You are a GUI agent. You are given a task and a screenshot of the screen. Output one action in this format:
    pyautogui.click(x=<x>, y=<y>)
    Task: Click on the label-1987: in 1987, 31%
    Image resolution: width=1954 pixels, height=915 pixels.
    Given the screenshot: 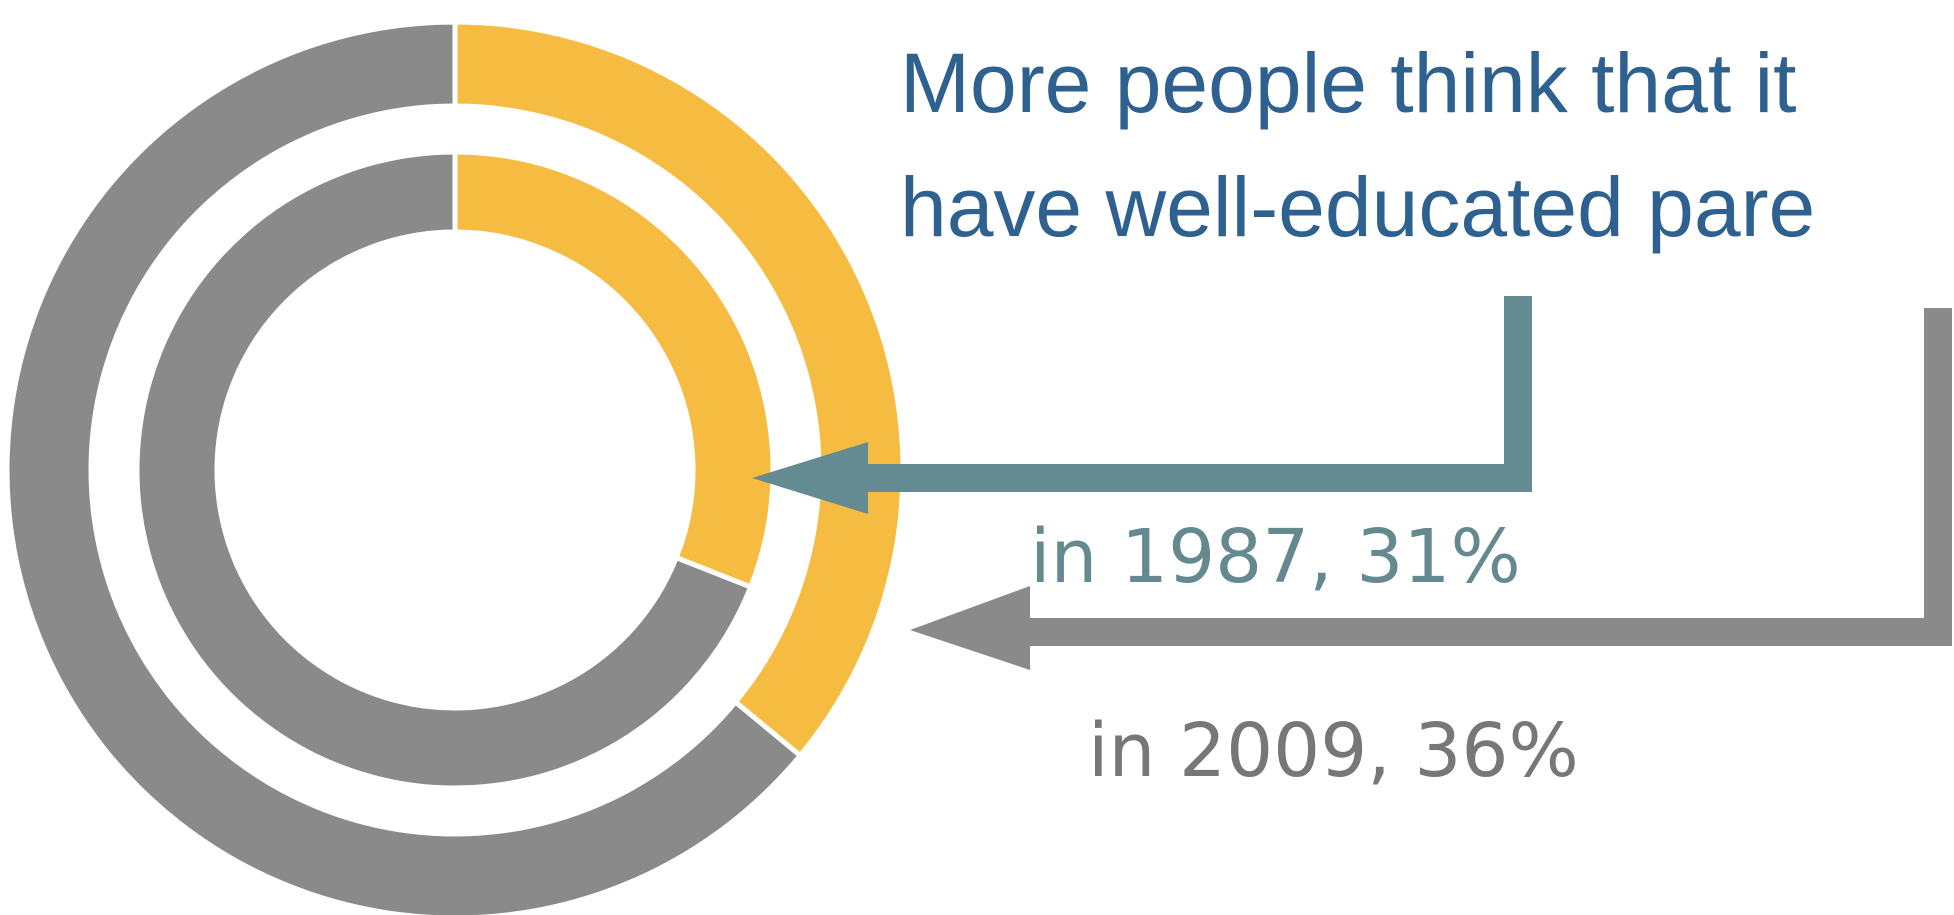 What is the action you would take?
    pyautogui.click(x=1275, y=557)
    